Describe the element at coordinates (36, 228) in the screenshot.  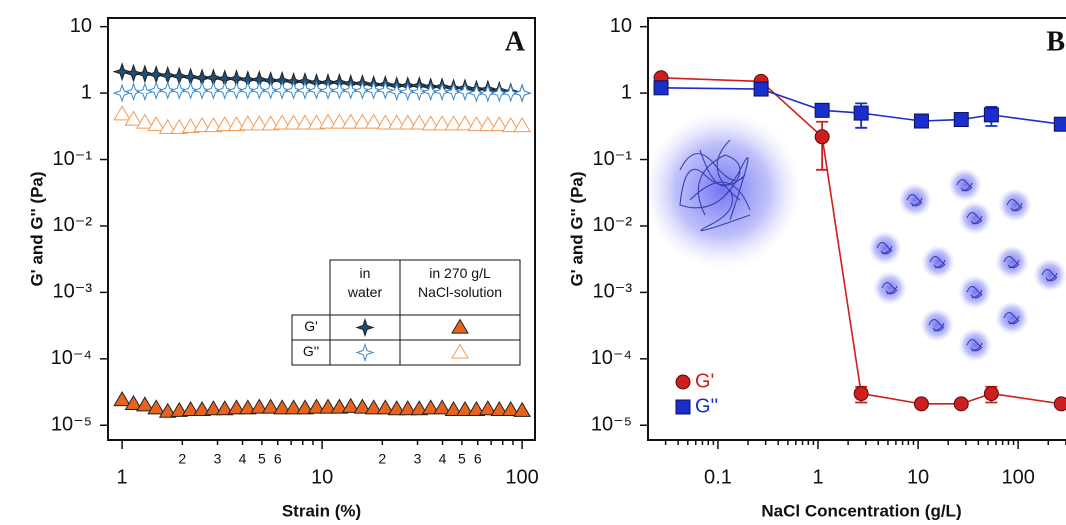
I see `y-axis-label: G' and G'' (Pa)` at that location.